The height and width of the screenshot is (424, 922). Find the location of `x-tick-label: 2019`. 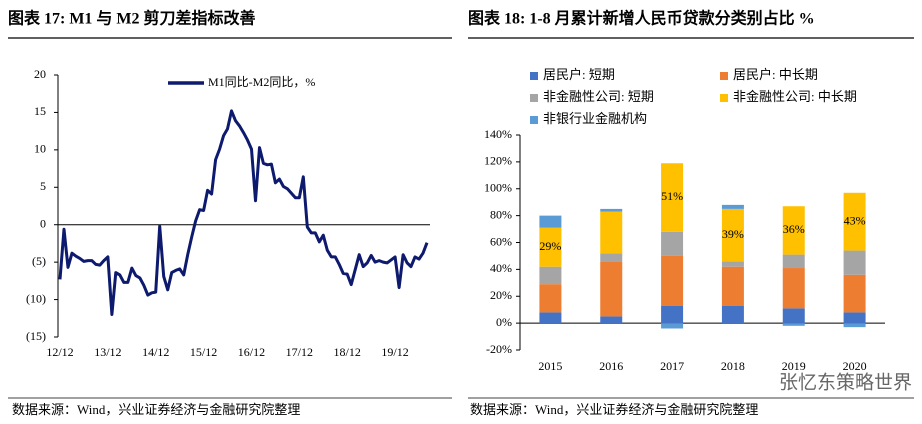

x-tick-label: 2019 is located at coordinates (794, 366).